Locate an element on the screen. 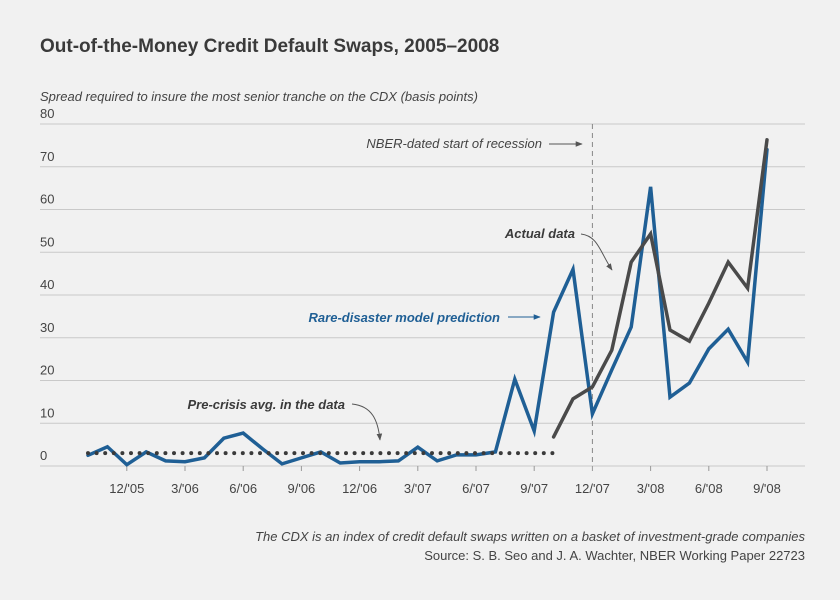 The height and width of the screenshot is (600, 840). x-tick-label: 12/'06 is located at coordinates (359, 488).